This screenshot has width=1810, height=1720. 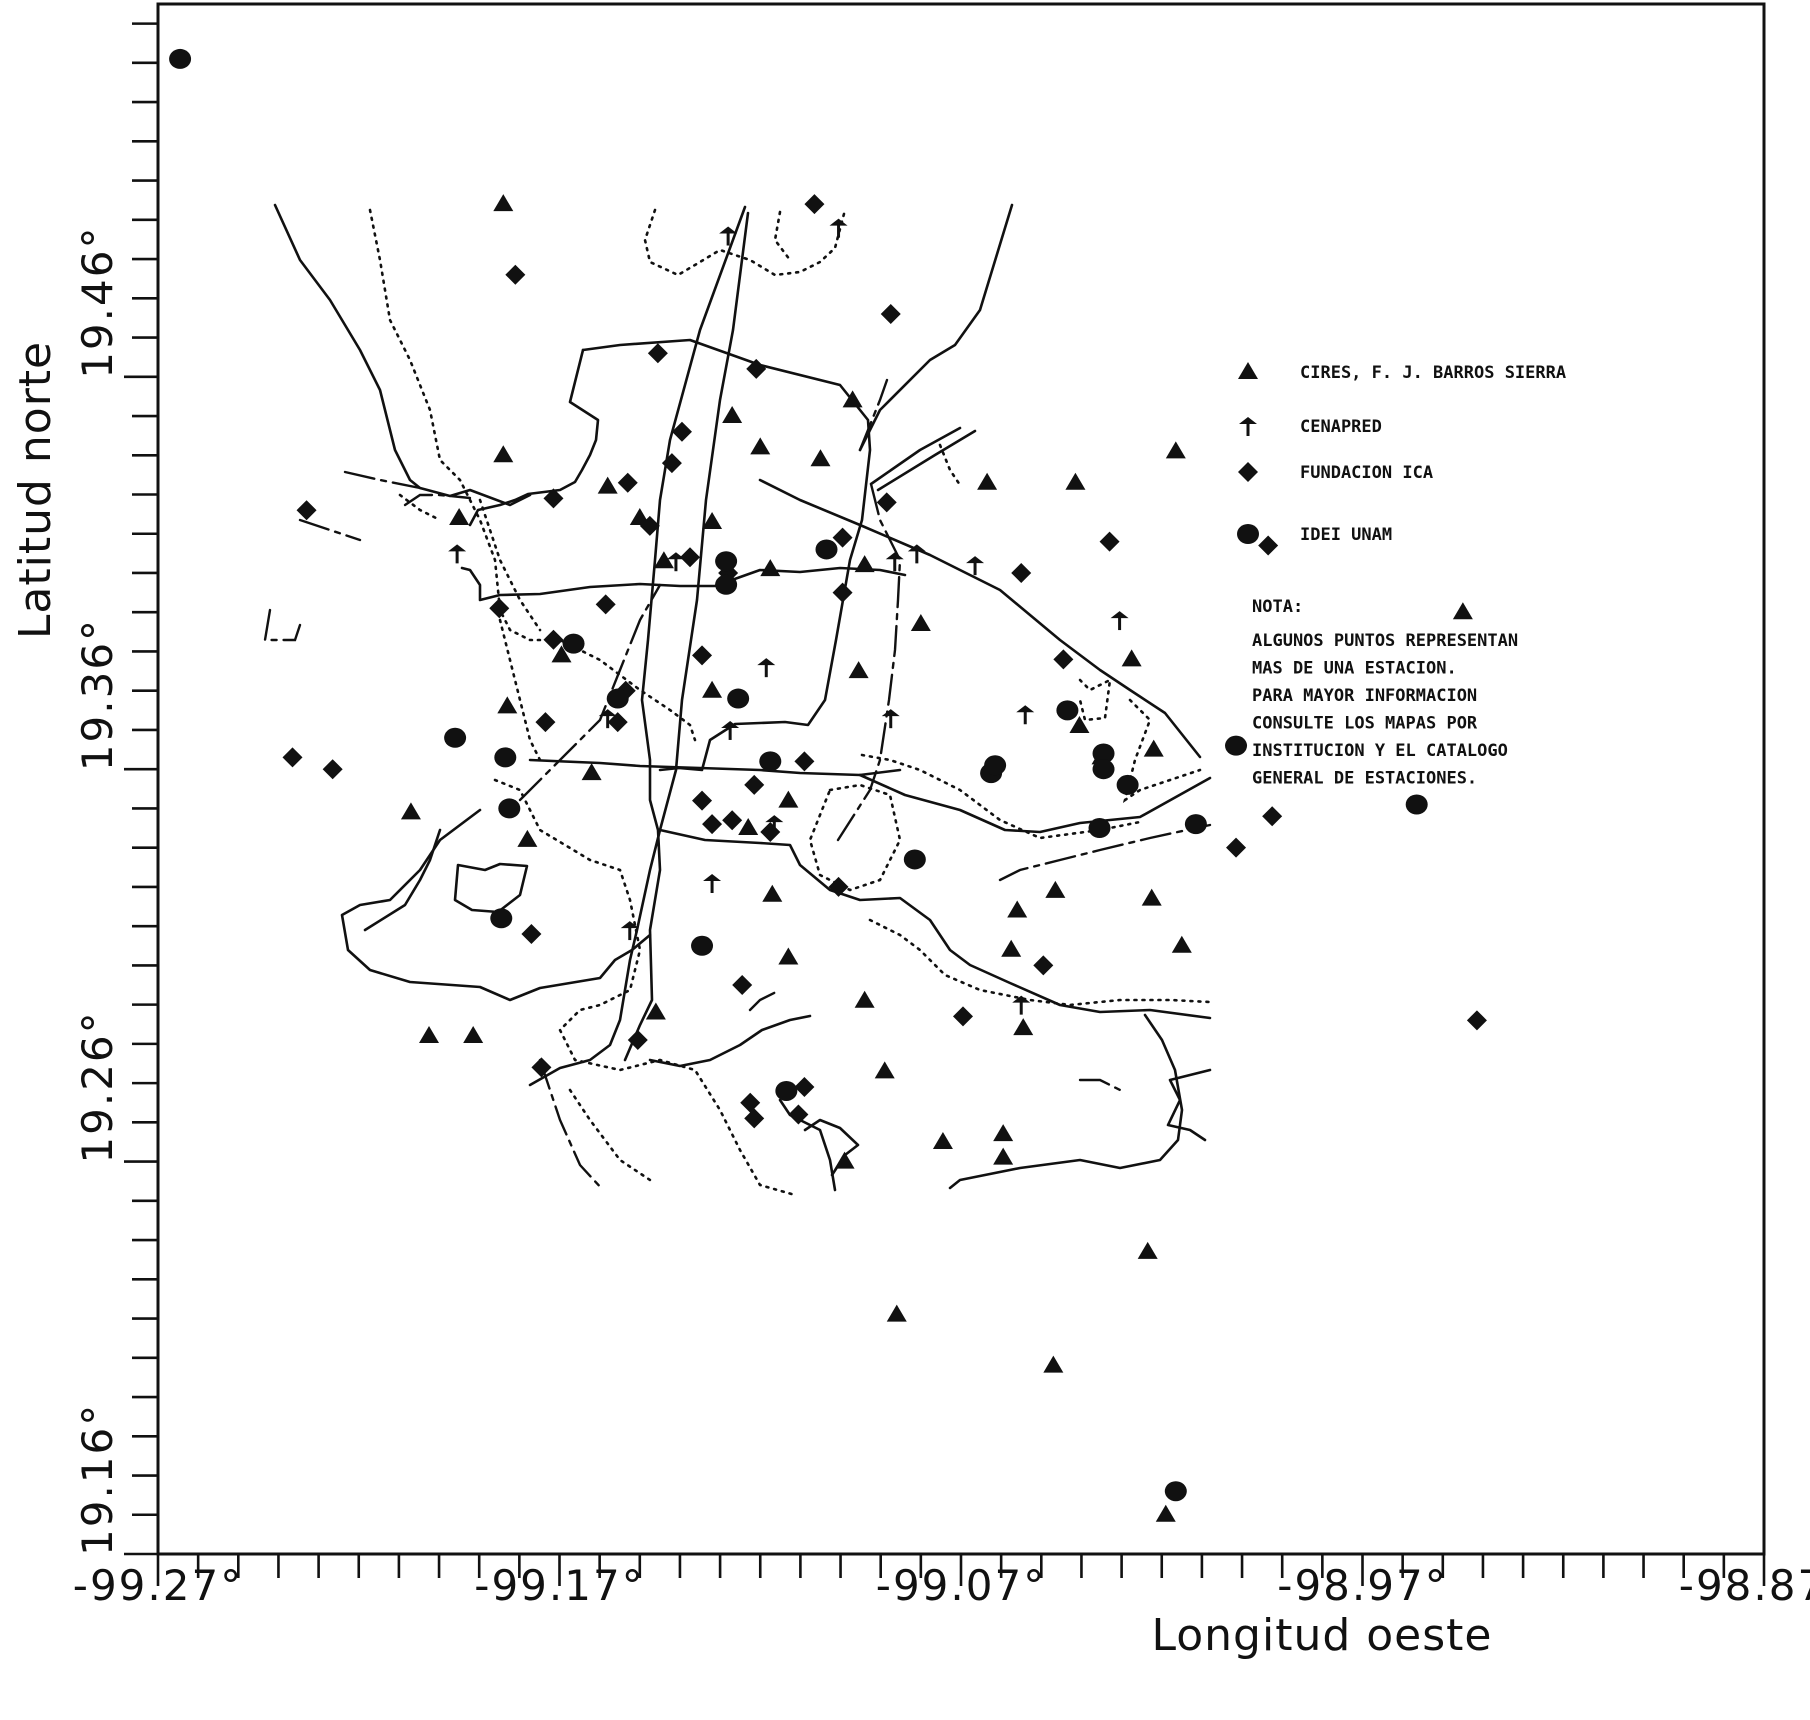 What do you see at coordinates (1277, 607) in the screenshot?
I see `note-title: NOTA:` at bounding box center [1277, 607].